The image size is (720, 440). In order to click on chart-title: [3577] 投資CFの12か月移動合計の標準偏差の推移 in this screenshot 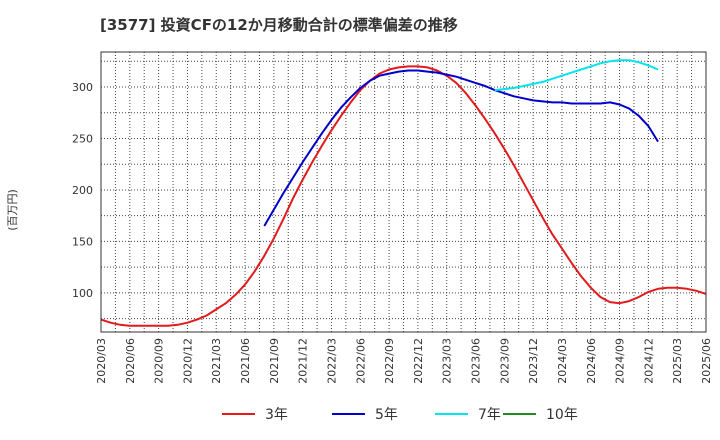, I will do `click(279, 25)`.